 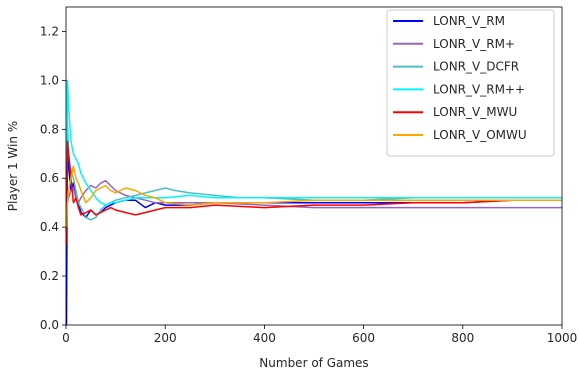 I want to click on y-axis-label: Player 1 Win %, so click(x=13, y=166).